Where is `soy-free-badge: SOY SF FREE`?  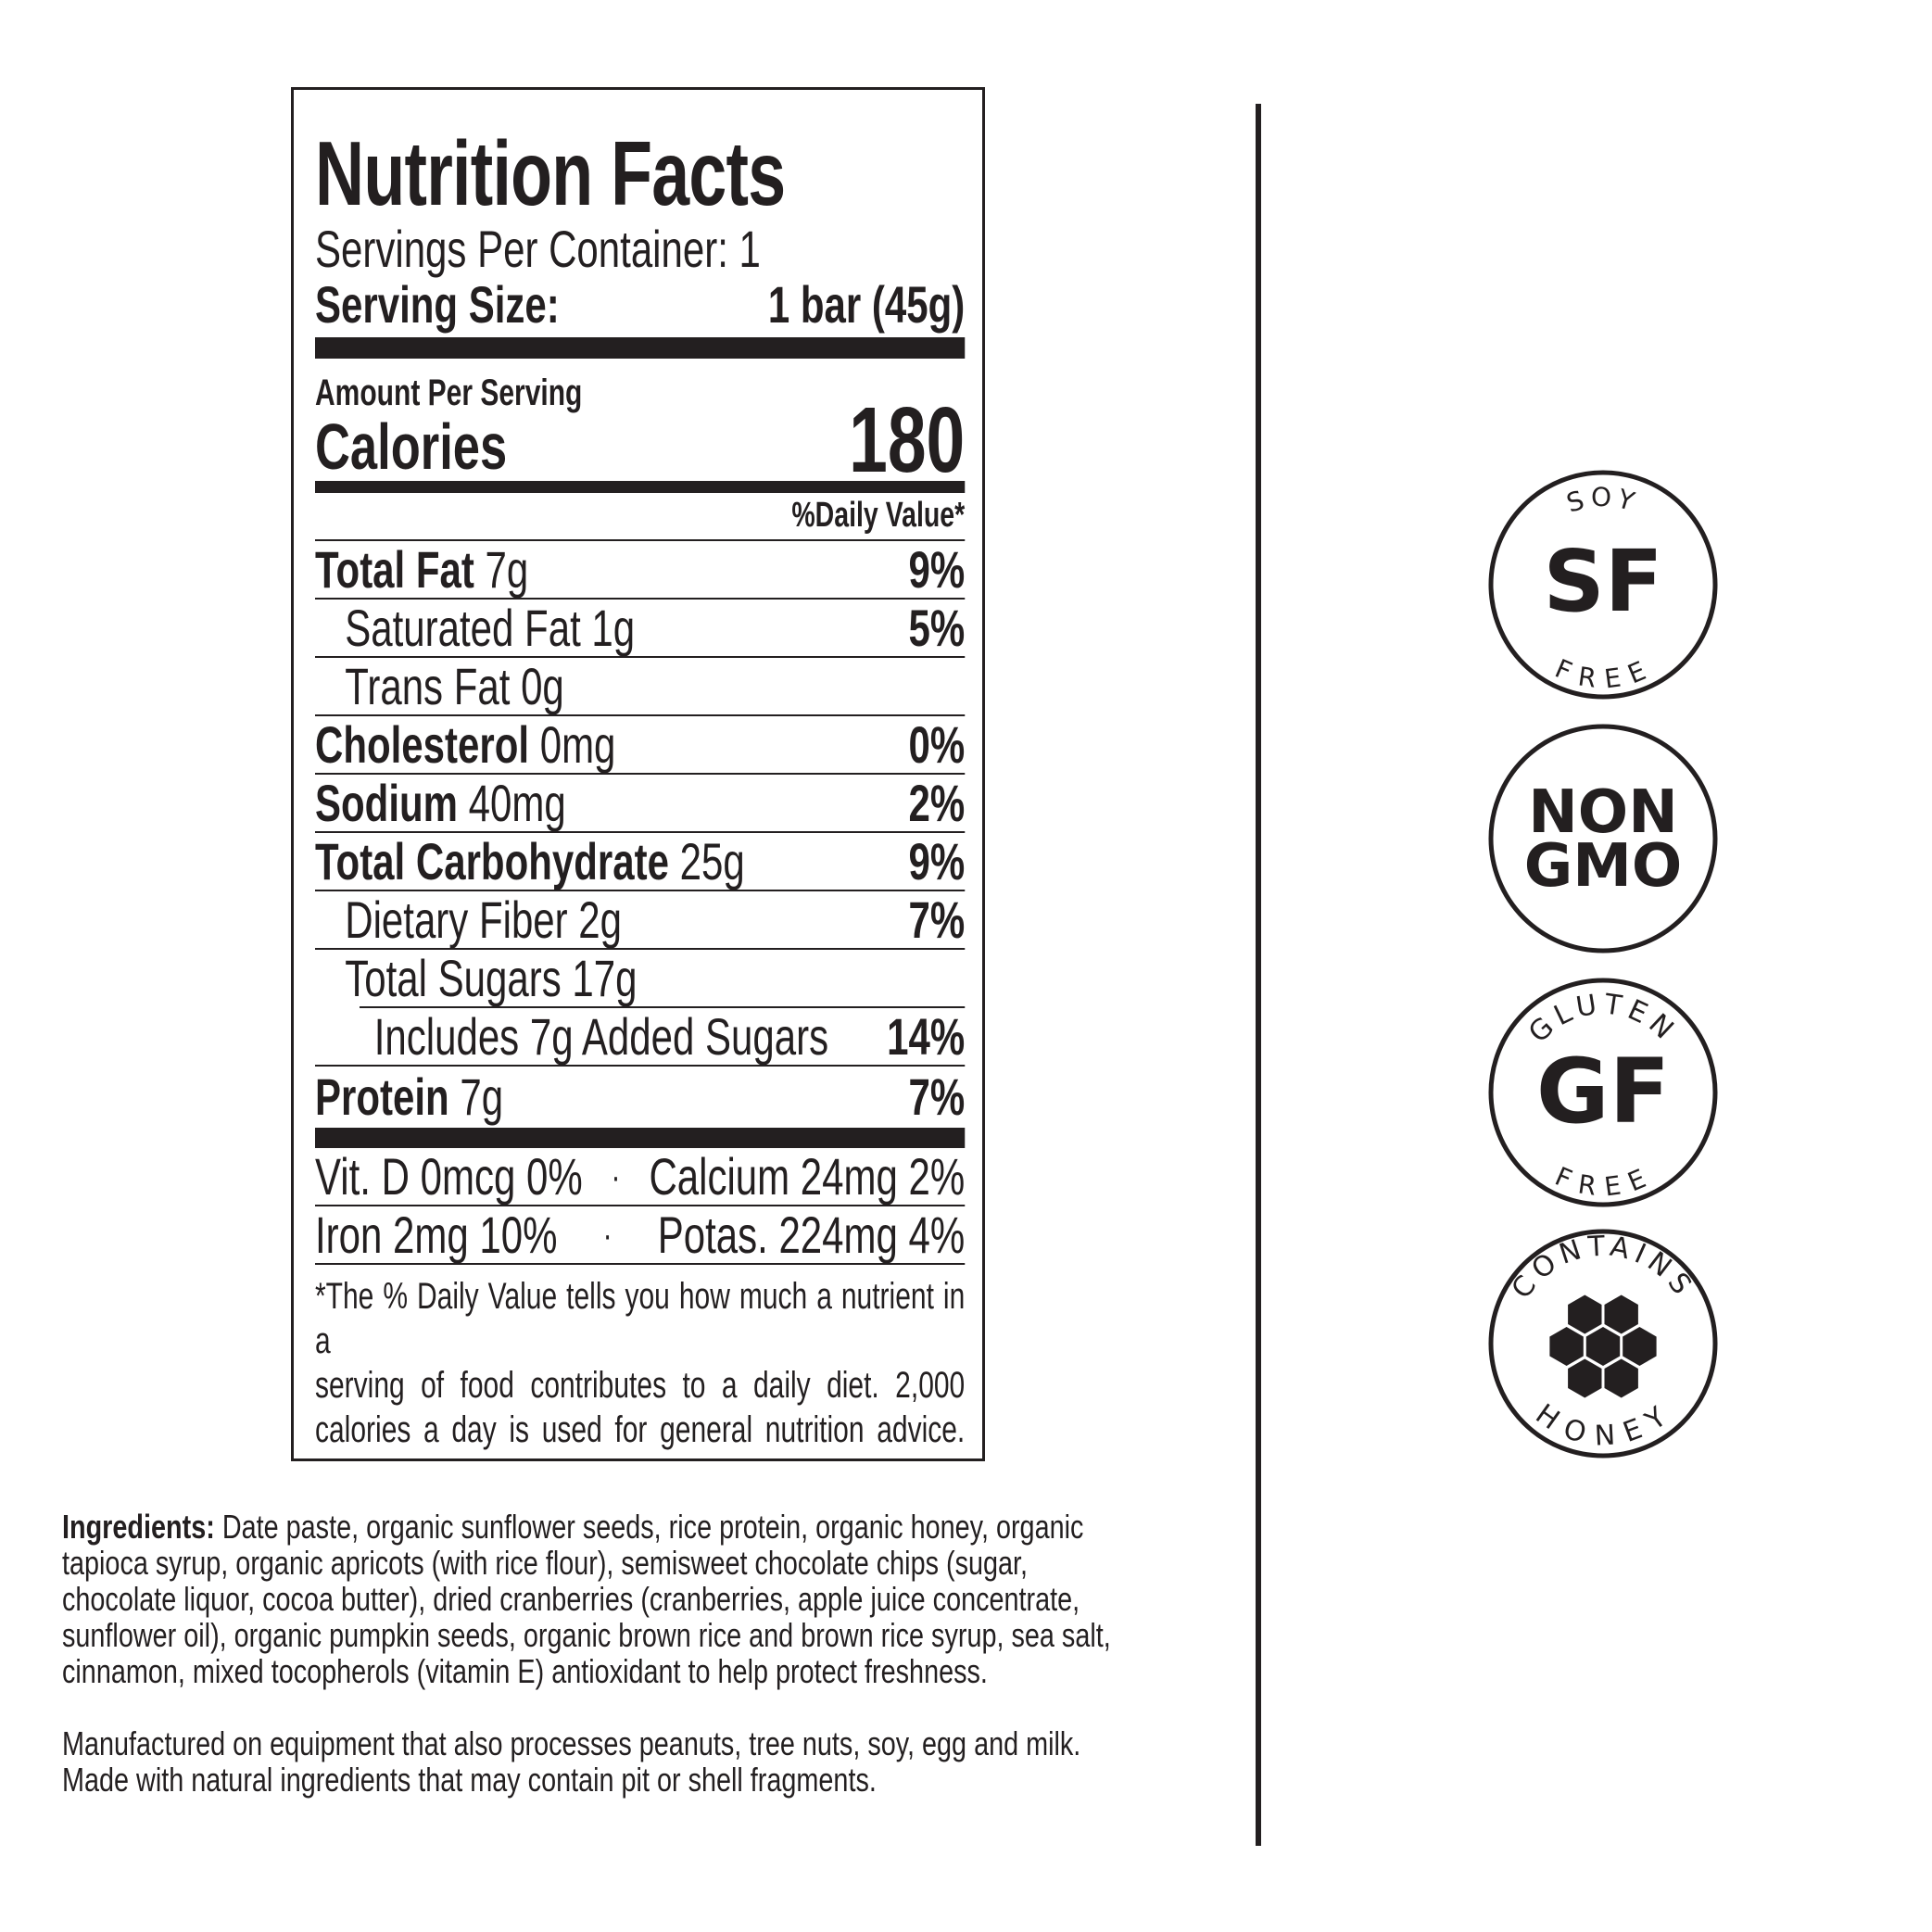
soy-free-badge: SOY SF FREE is located at coordinates (1603, 585).